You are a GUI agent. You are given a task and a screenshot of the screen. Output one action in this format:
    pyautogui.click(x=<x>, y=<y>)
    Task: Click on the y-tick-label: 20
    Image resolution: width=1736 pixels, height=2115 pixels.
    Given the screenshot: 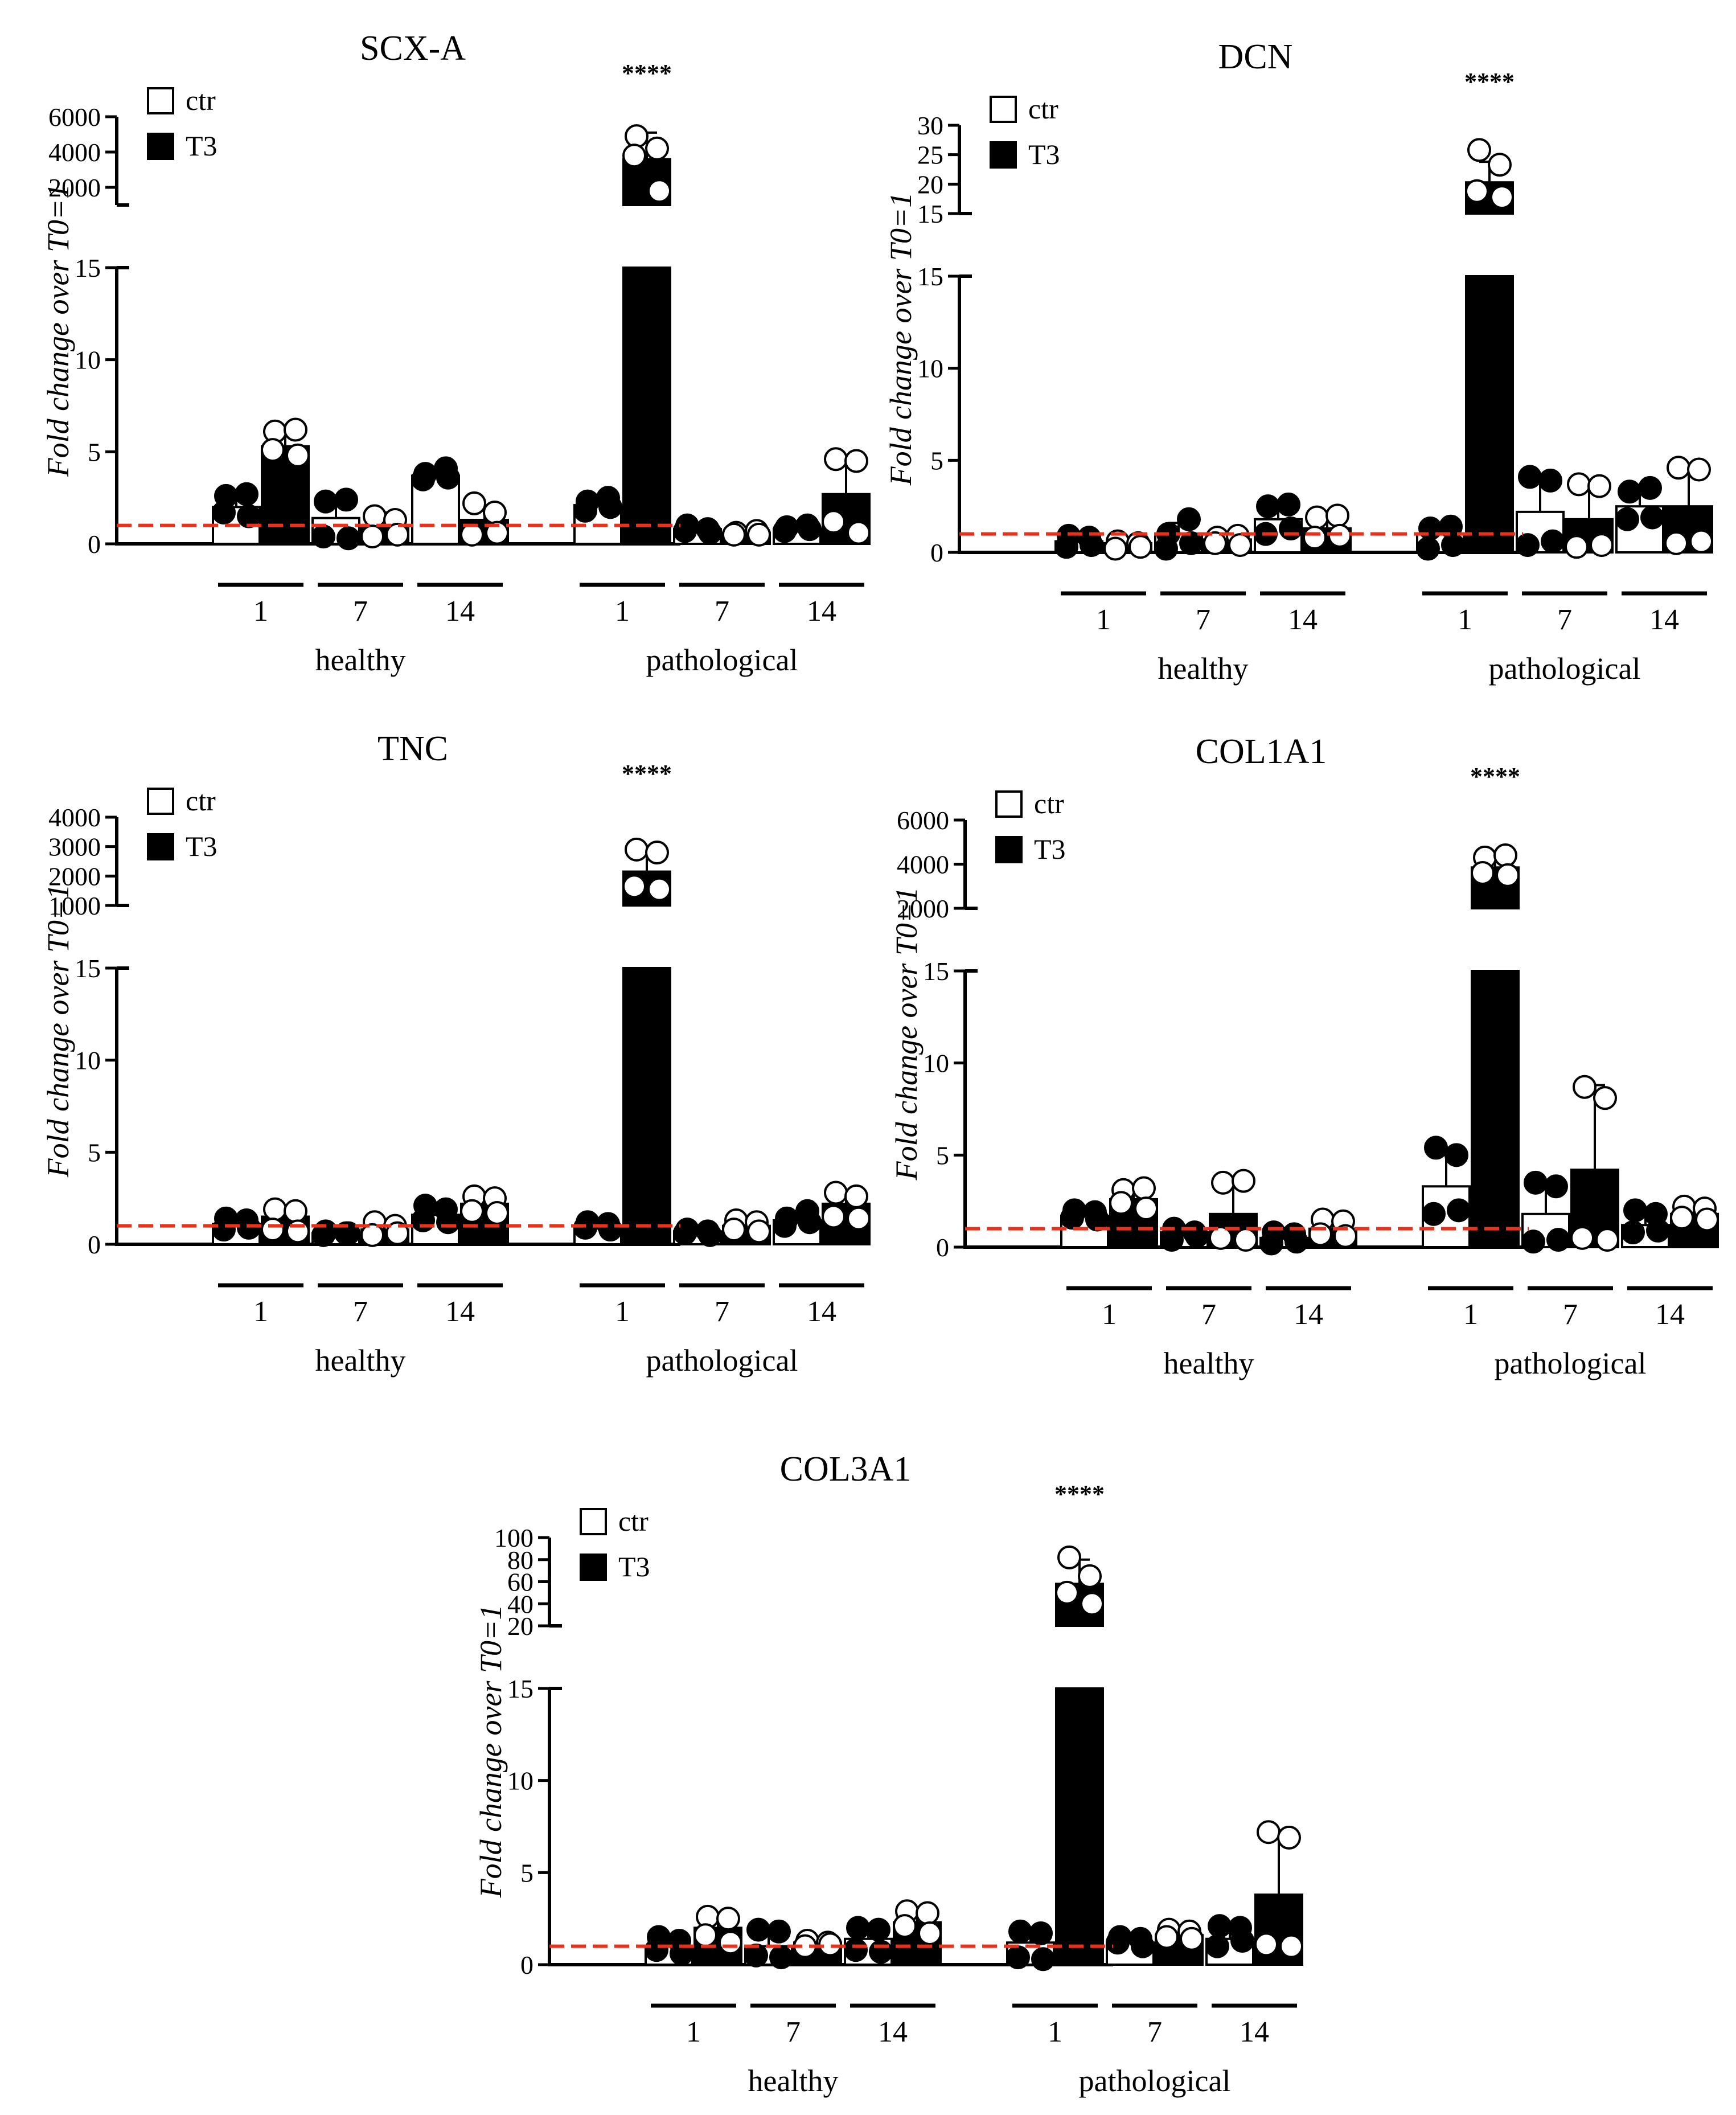 What is the action you would take?
    pyautogui.click(x=930, y=184)
    